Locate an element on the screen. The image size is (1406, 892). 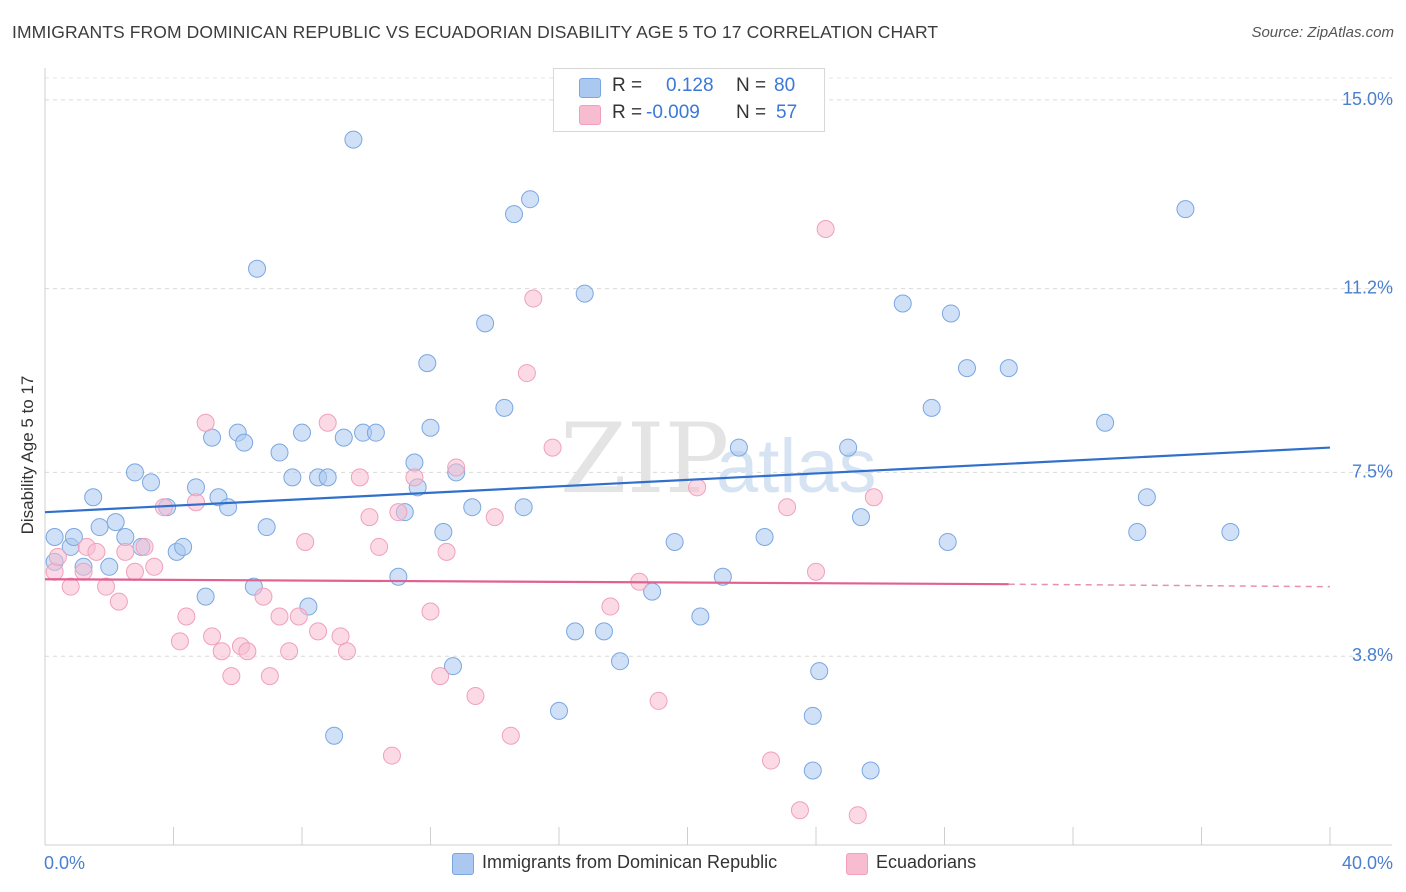
y-tick-label: 15.0% is located at coordinates (1367, 99).